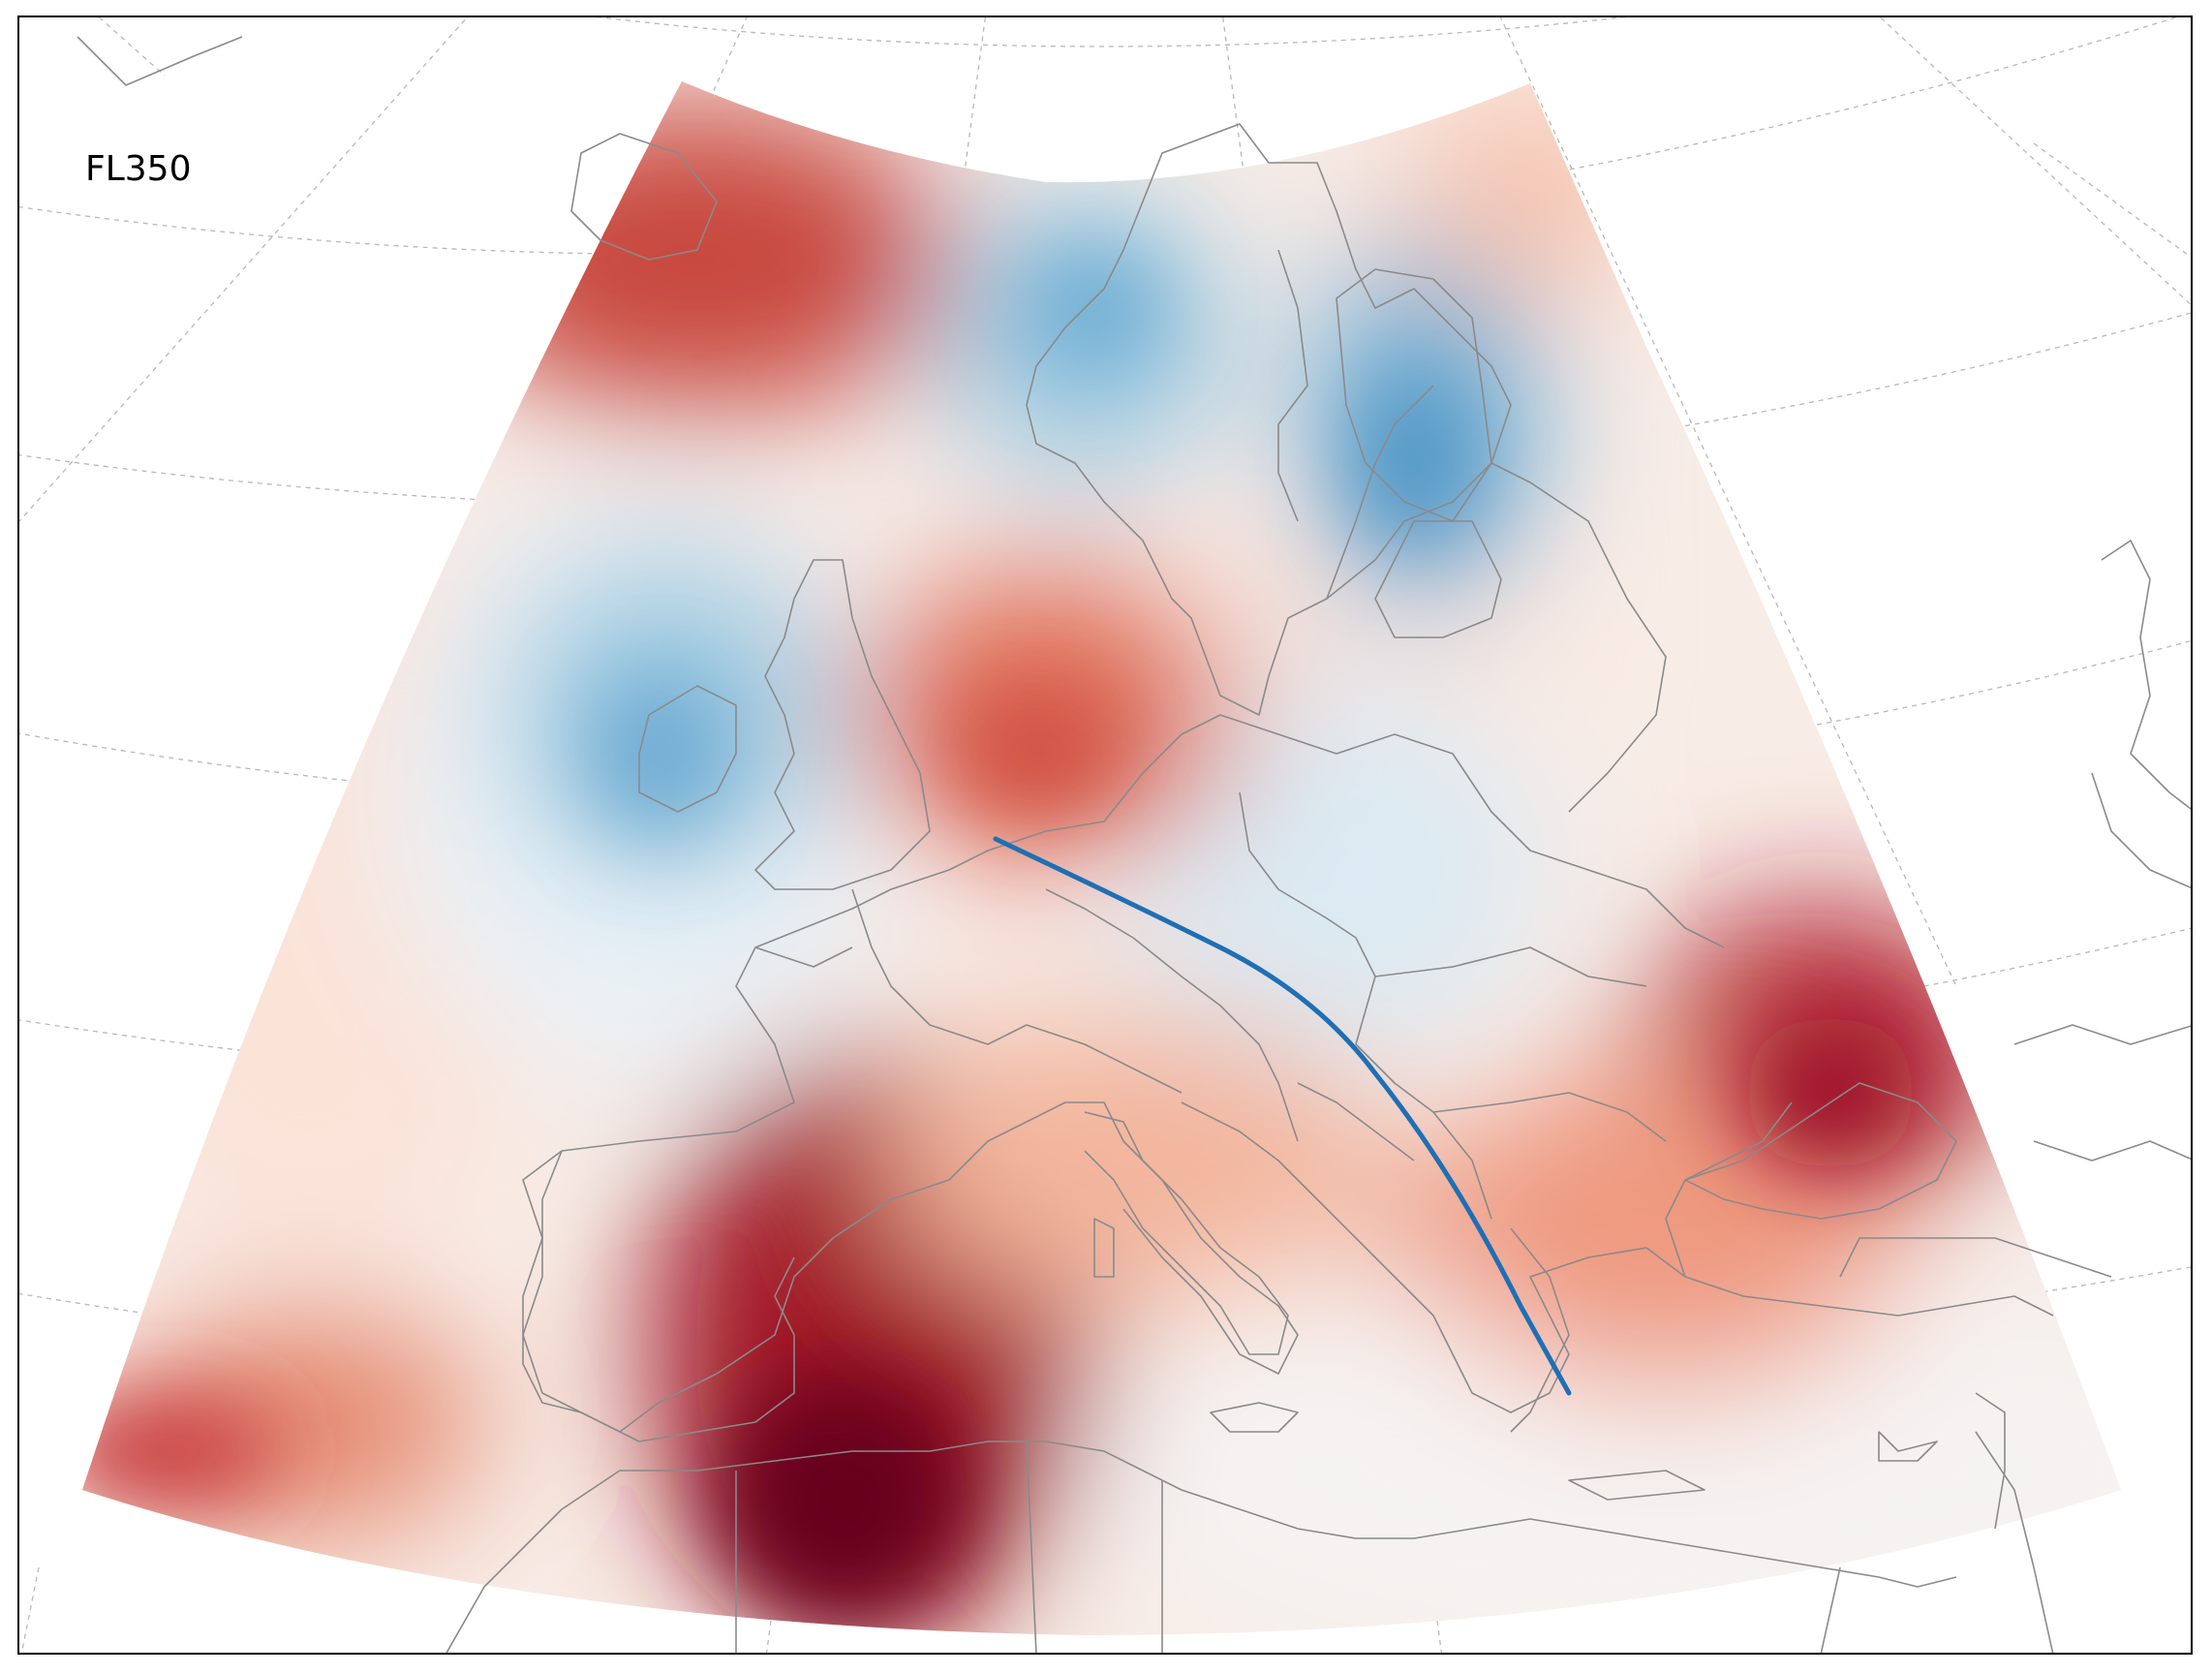 This screenshot has height=1674, width=2212. I want to click on flight-route-line, so click(1282, 1116).